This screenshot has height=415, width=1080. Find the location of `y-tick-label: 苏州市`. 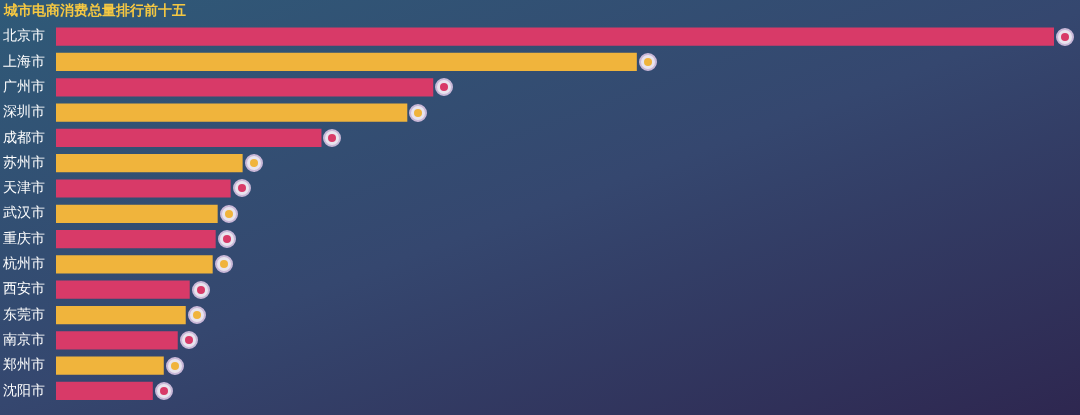

y-tick-label: 苏州市 is located at coordinates (24, 161).